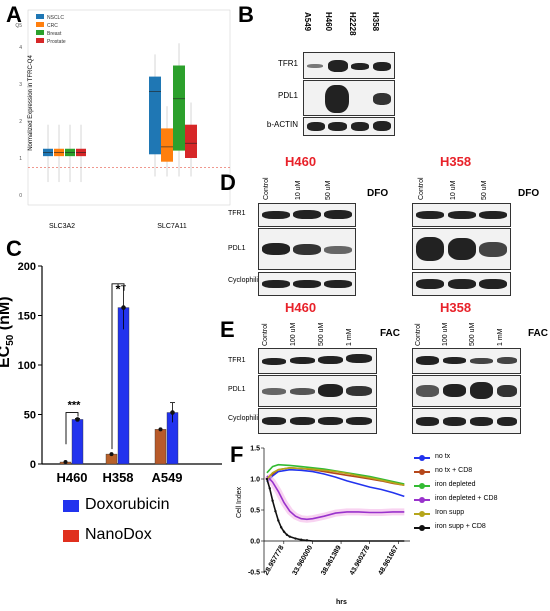  I want to click on panel-e-right-lane-label: 500 uM, so click(472, 334).